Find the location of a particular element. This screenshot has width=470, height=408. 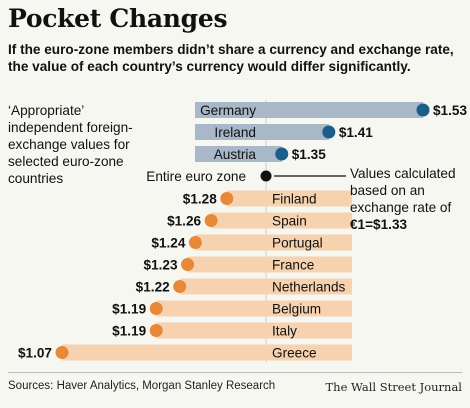

bar-finland is located at coordinates (289, 198).